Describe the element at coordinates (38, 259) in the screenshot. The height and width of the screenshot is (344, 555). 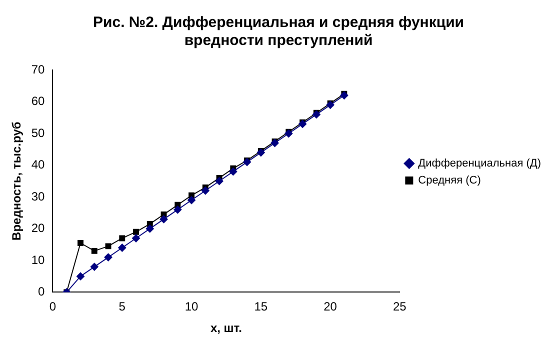
I see `y-tick-label: 10` at that location.